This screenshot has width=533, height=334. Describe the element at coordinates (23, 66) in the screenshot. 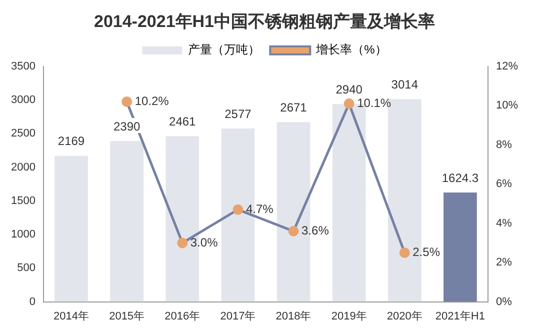

I see `y-tick-label: 3500` at that location.